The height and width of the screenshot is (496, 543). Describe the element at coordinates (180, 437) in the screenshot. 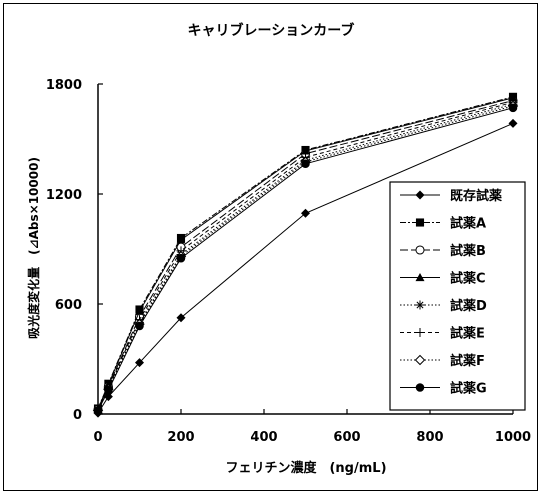

I see `x-tick-label: 200` at that location.